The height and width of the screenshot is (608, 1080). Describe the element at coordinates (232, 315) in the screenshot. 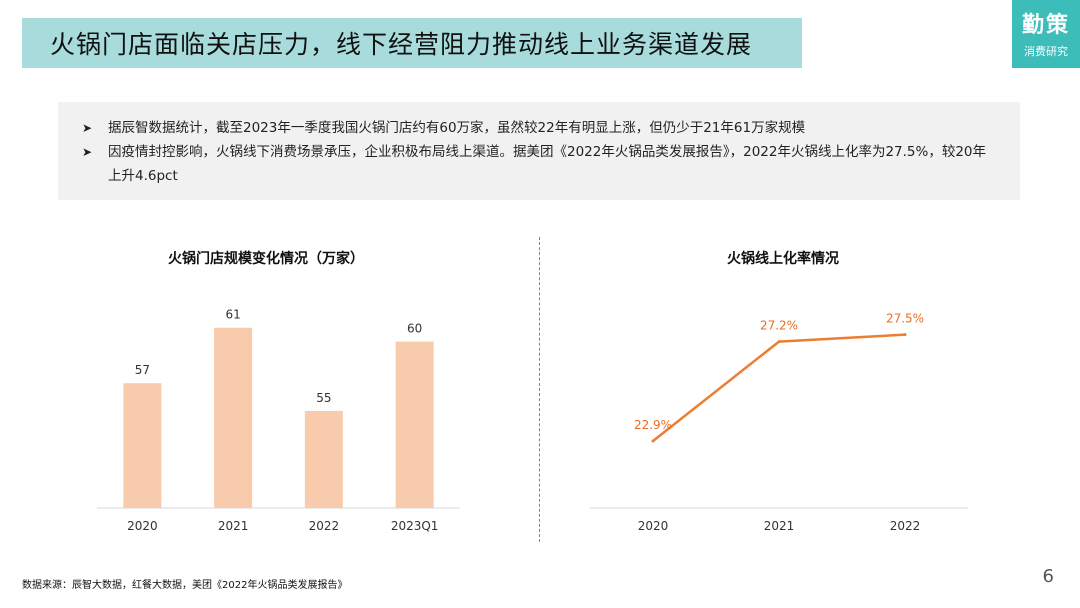

I see `bar-value-label: 61` at that location.